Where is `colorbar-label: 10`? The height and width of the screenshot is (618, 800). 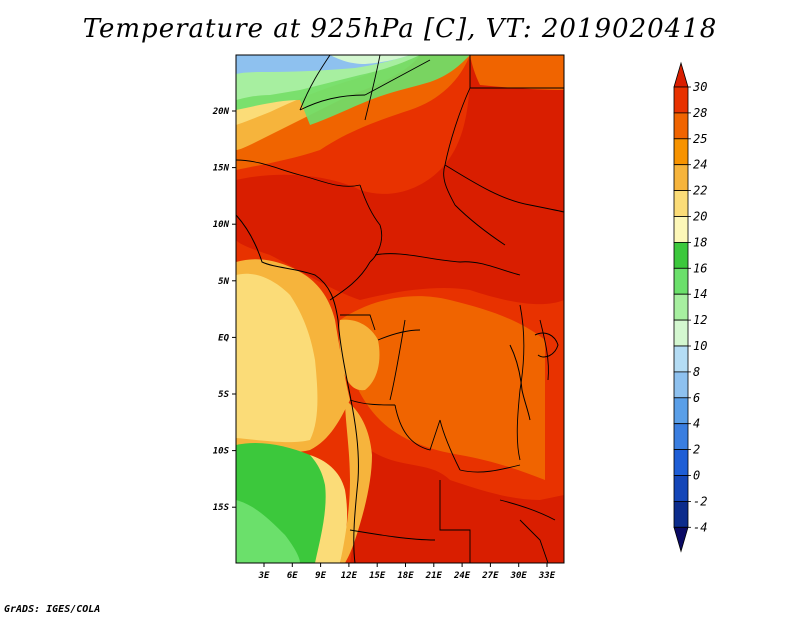 colorbar-label: 10 is located at coordinates (700, 346).